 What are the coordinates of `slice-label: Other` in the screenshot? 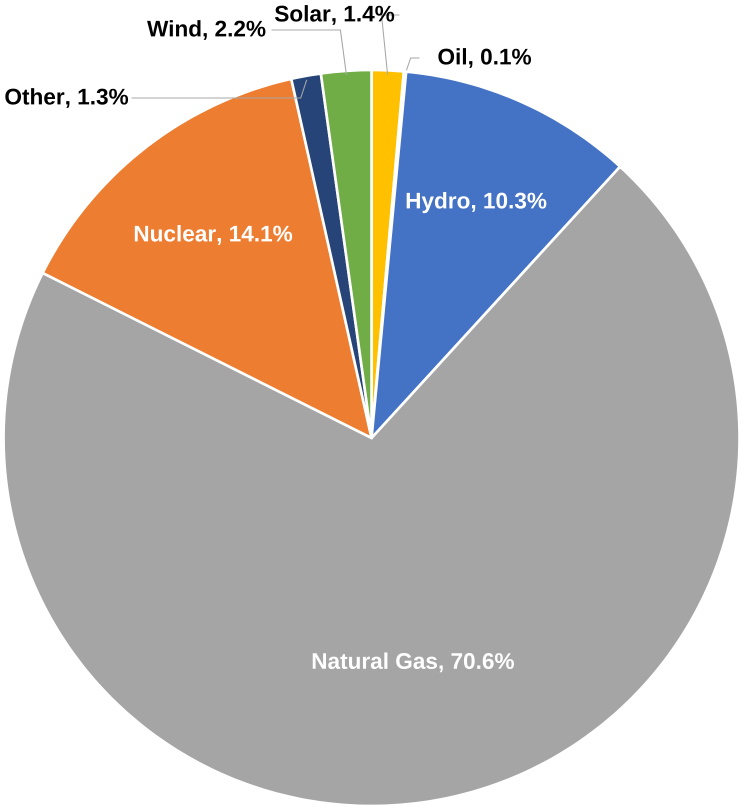 It's located at (34, 96).